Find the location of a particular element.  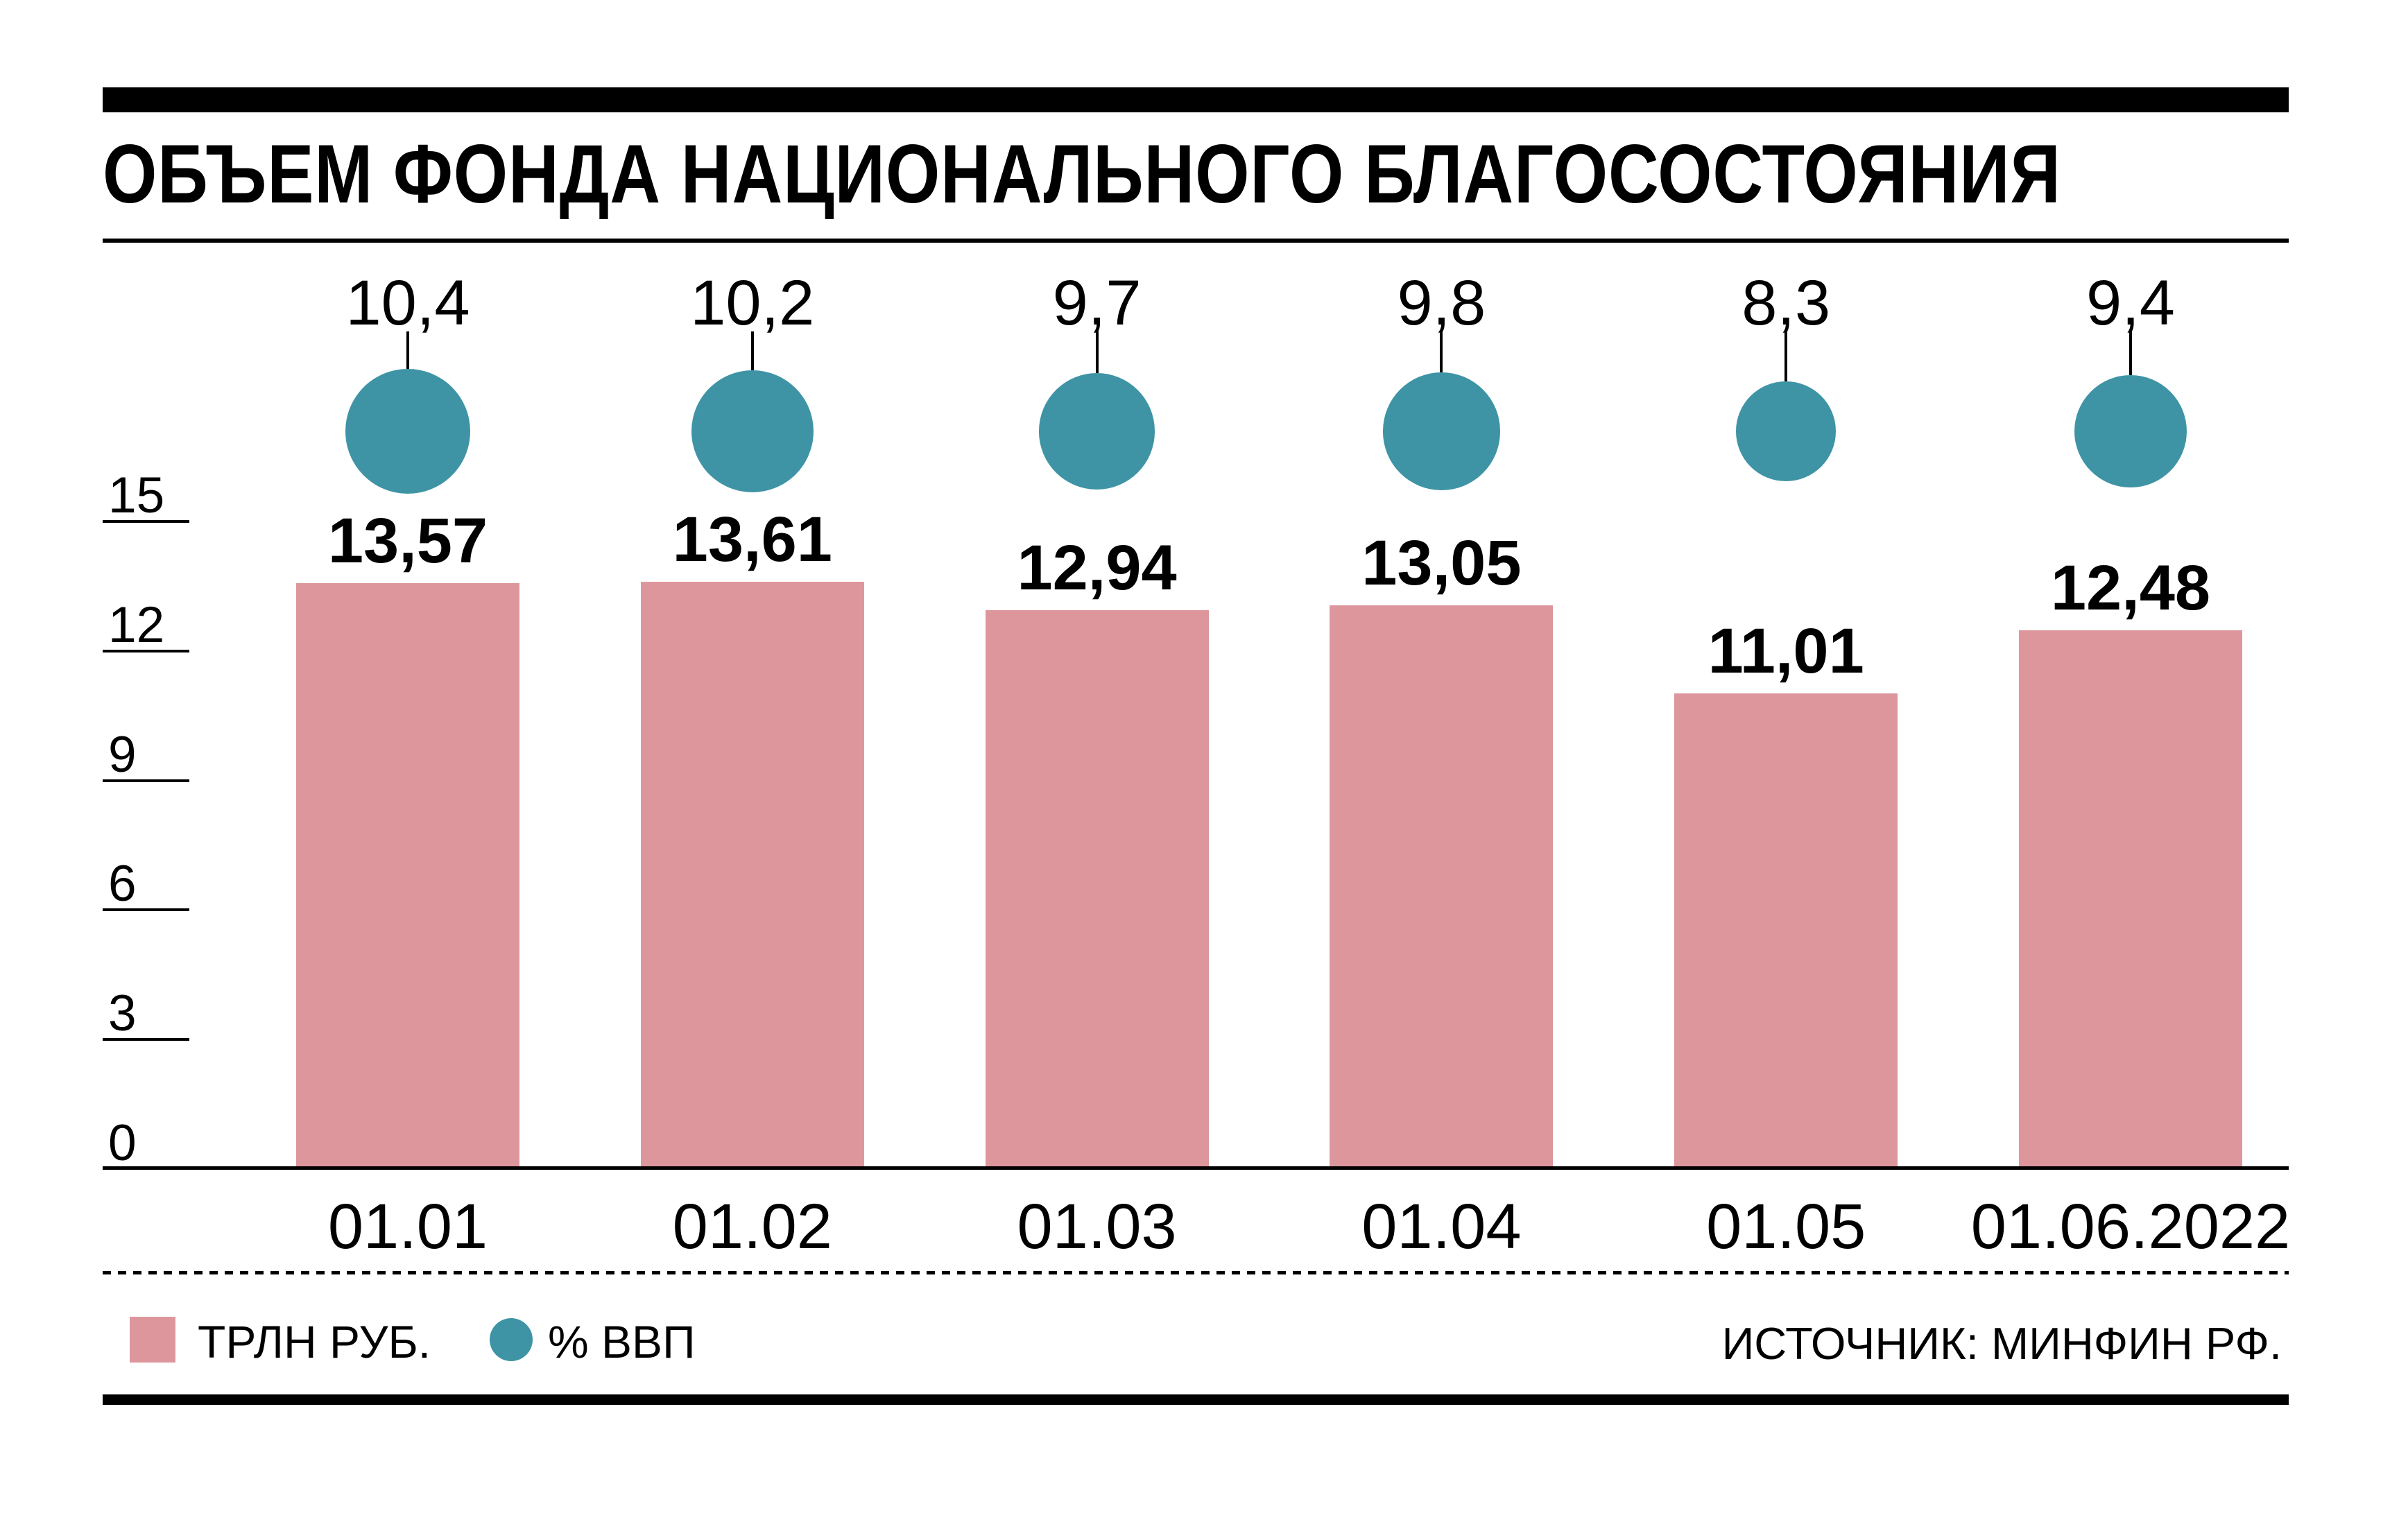

legend-bar-swatch is located at coordinates (152, 1340).